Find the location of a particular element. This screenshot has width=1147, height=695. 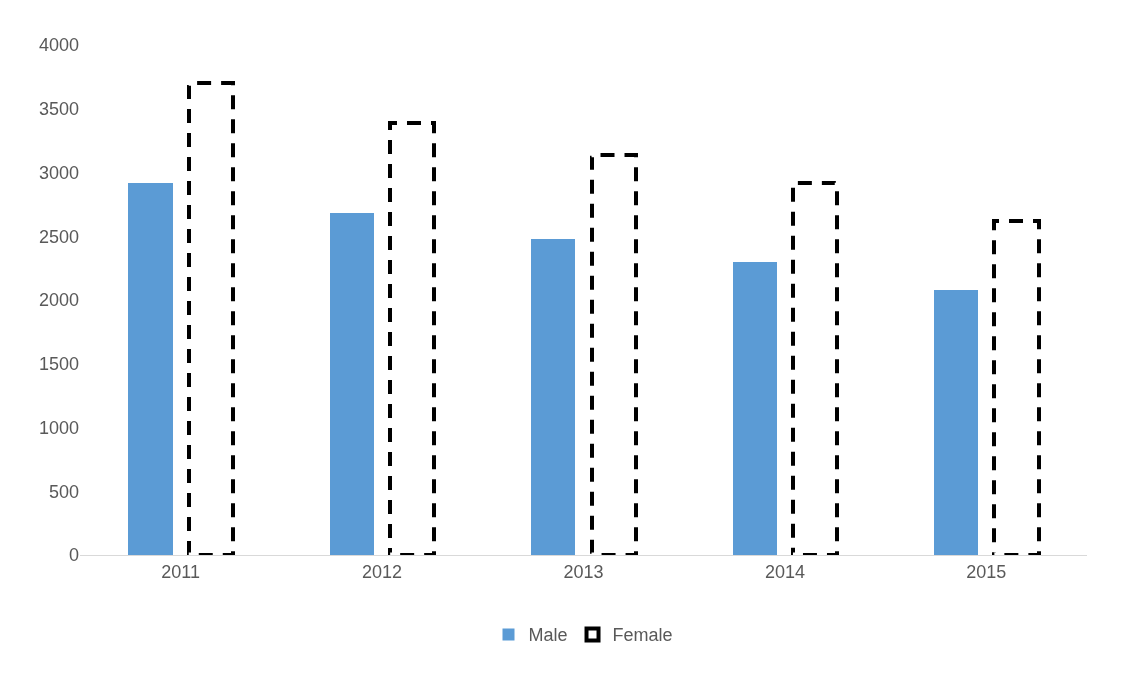

x-tick-label: 2014 is located at coordinates (784, 571).